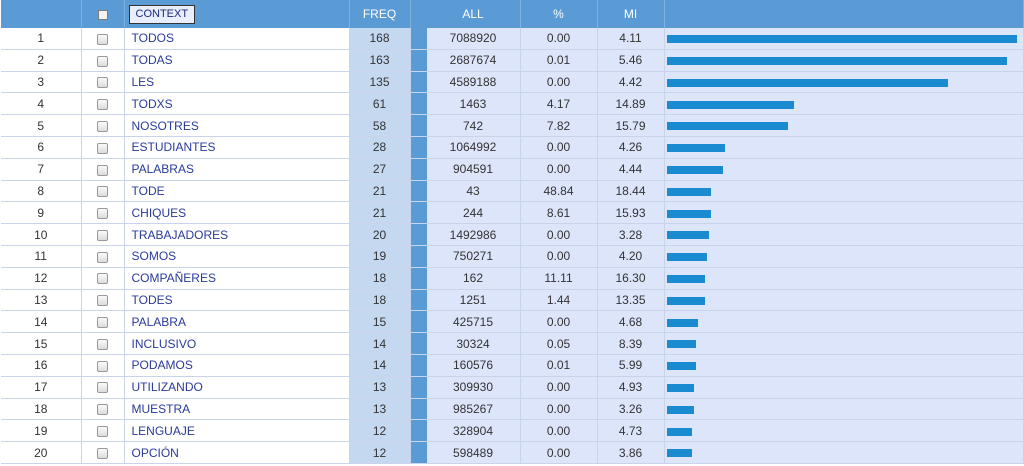  Describe the element at coordinates (512, 409) in the screenshot. I see `table-row: 18 MUESTRA 13 985267 0.00 3.26` at that location.